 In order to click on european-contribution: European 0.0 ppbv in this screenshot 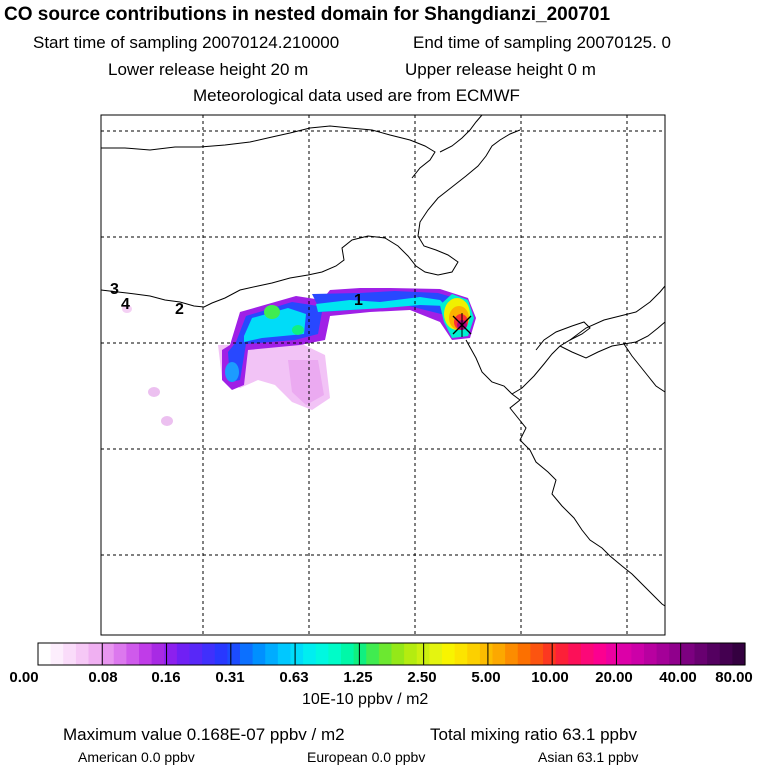, I will do `click(366, 757)`.